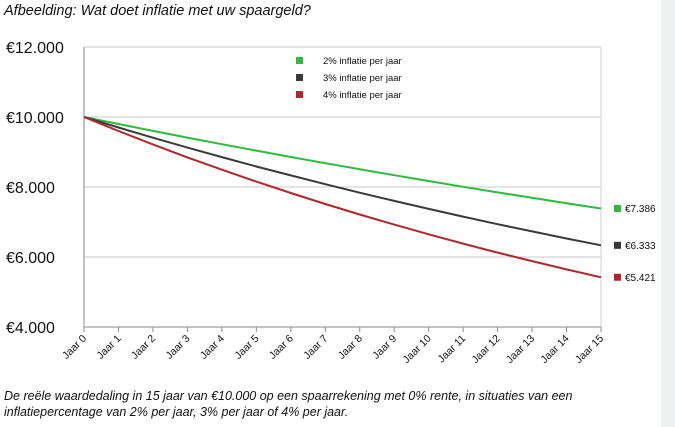 This screenshot has height=427, width=675. Describe the element at coordinates (640, 278) in the screenshot. I see `end-value-label-3: €5.421` at that location.